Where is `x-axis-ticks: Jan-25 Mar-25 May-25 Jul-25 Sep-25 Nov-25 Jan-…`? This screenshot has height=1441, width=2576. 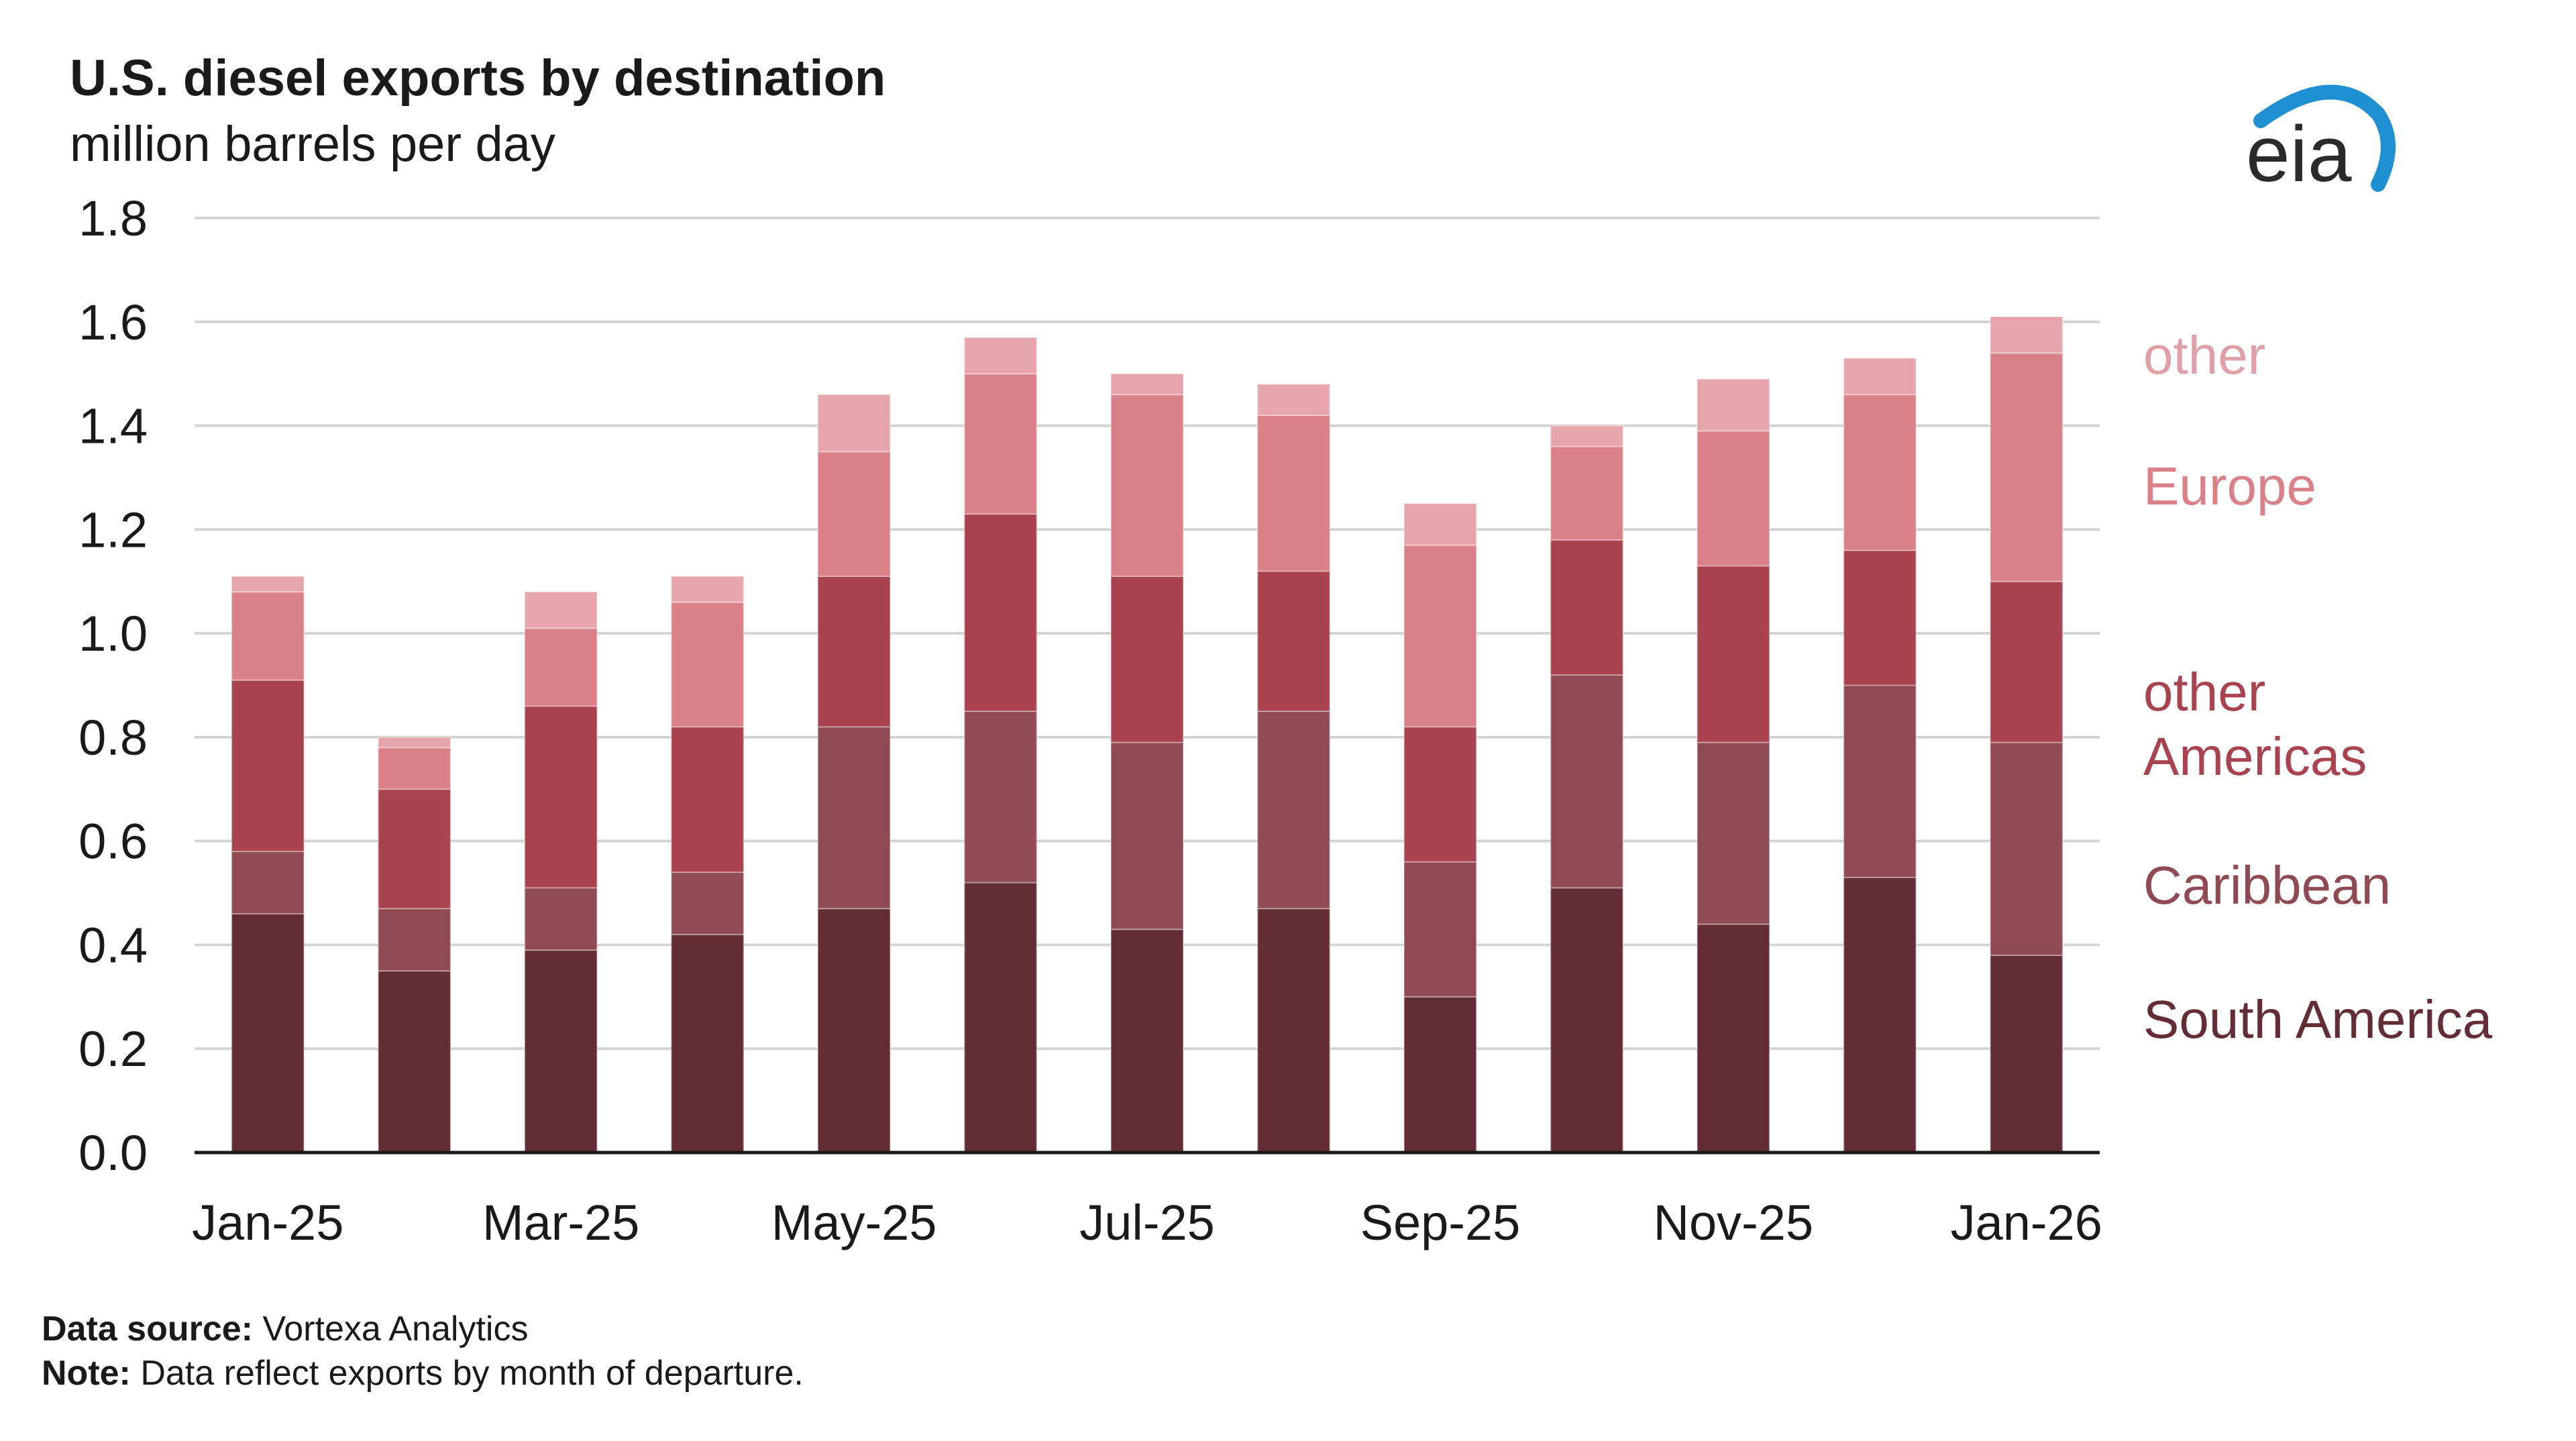
x-axis-ticks: Jan-25 Mar-25 May-25 Jul-25 Sep-25 Nov-25 Jan-… is located at coordinates (1147, 1222).